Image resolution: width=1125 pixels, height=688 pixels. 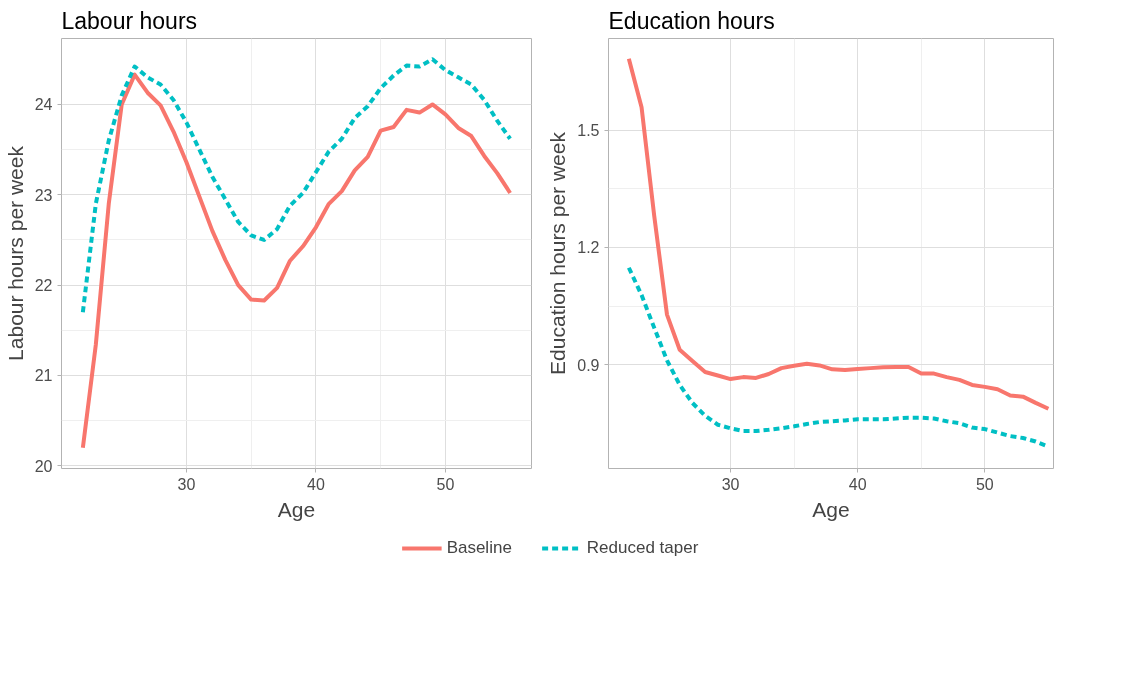 What do you see at coordinates (43, 105) in the screenshot?
I see `y-tick-label: 24` at bounding box center [43, 105].